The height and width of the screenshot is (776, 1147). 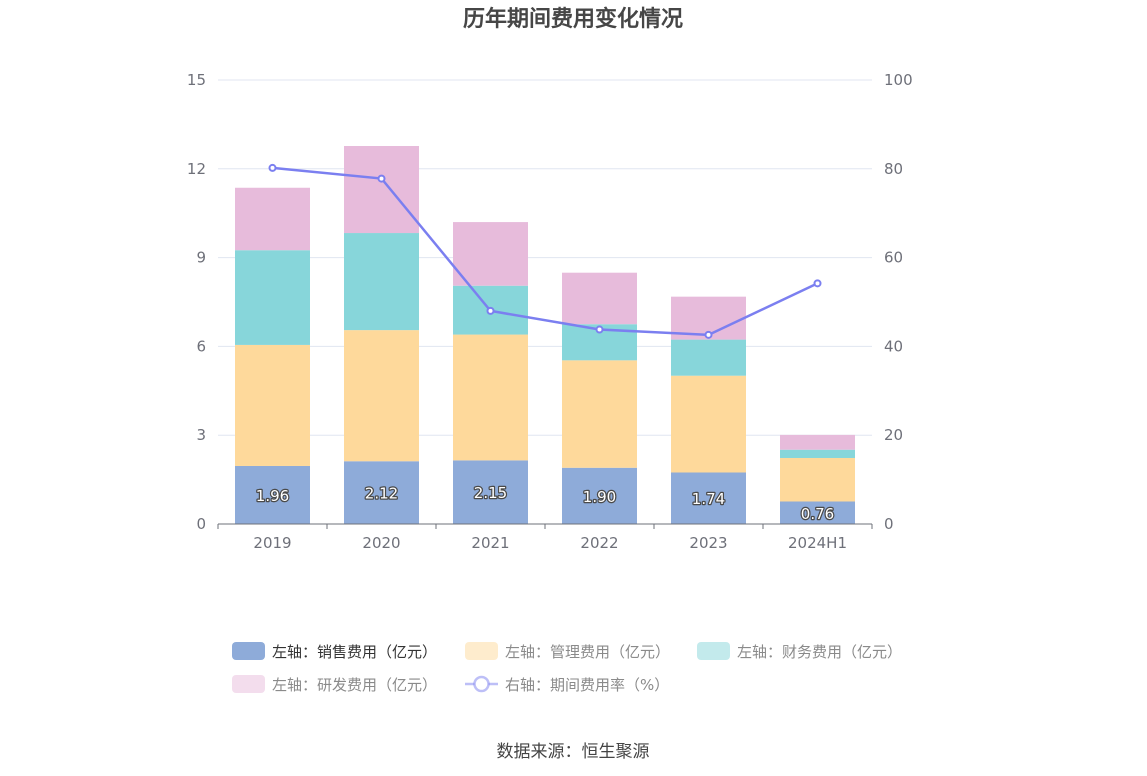 What do you see at coordinates (587, 652) in the screenshot?
I see `legend-label: 左轴：管理费用（亿元）` at bounding box center [587, 652].